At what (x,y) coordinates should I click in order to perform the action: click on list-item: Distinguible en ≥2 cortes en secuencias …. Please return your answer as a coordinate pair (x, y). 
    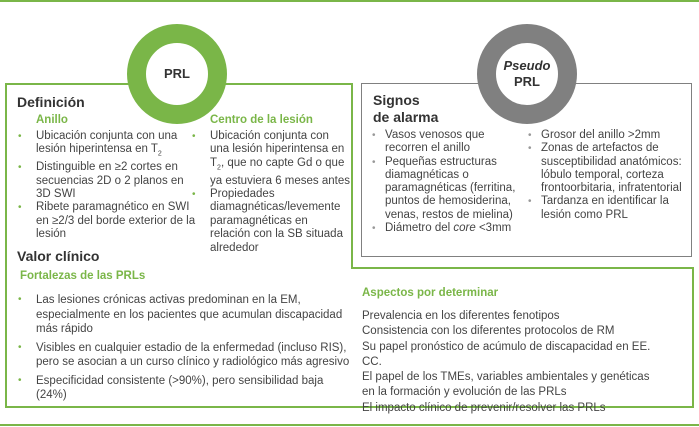
    Looking at the image, I should click on (106, 181).